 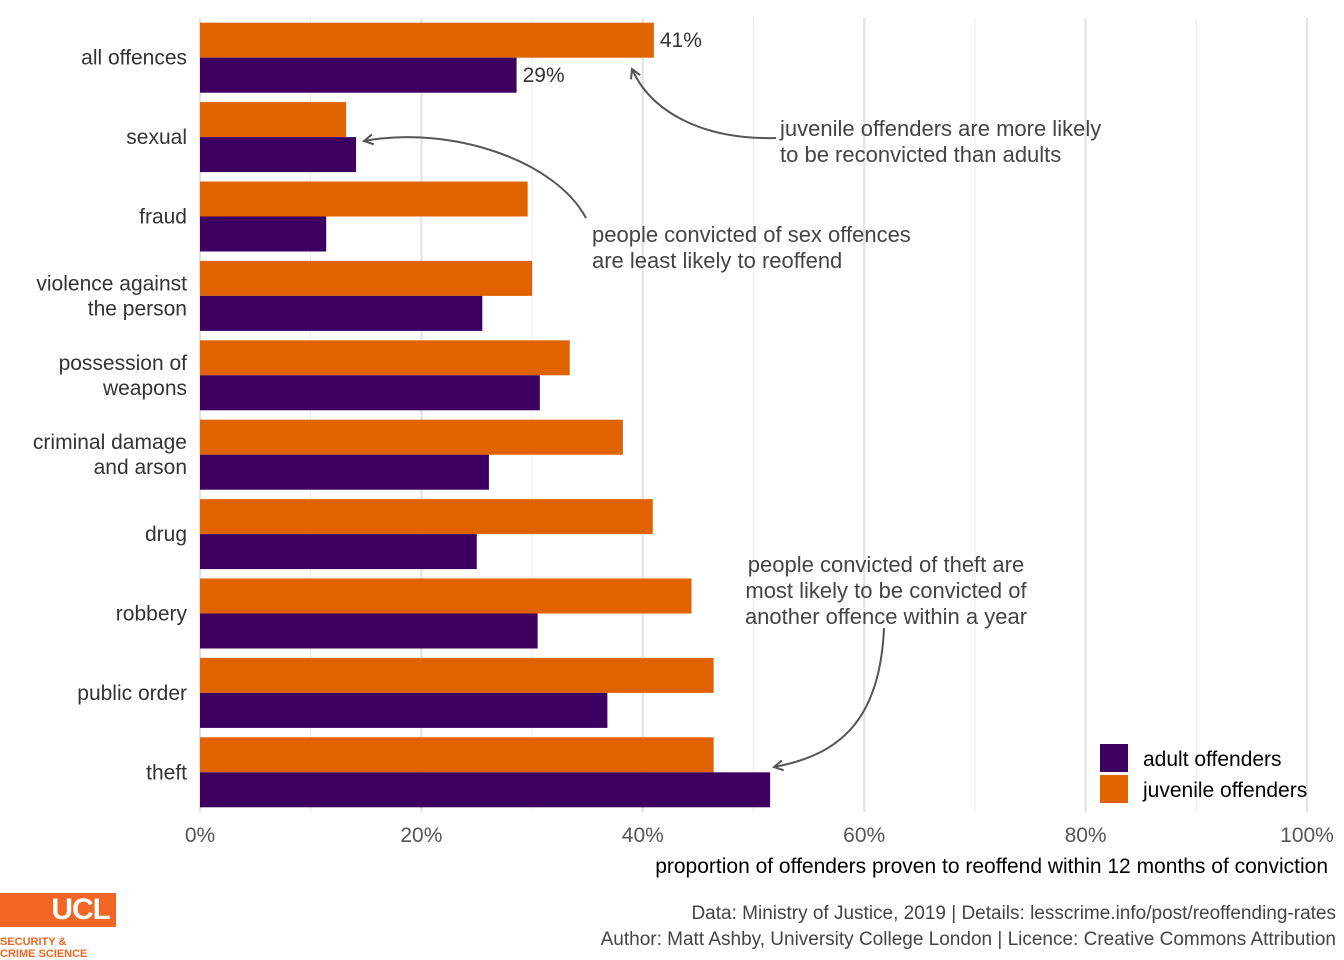 I want to click on legend-swatch-adult-offenders, so click(x=1114, y=758).